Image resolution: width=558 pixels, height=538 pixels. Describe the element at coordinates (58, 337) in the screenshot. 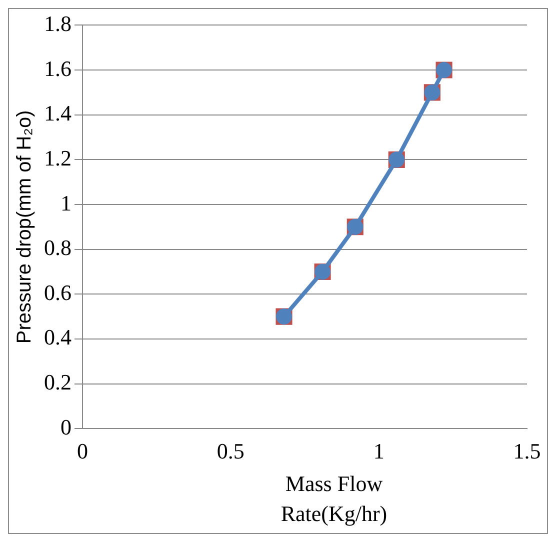

I see `y-tick-label: 0.4` at that location.